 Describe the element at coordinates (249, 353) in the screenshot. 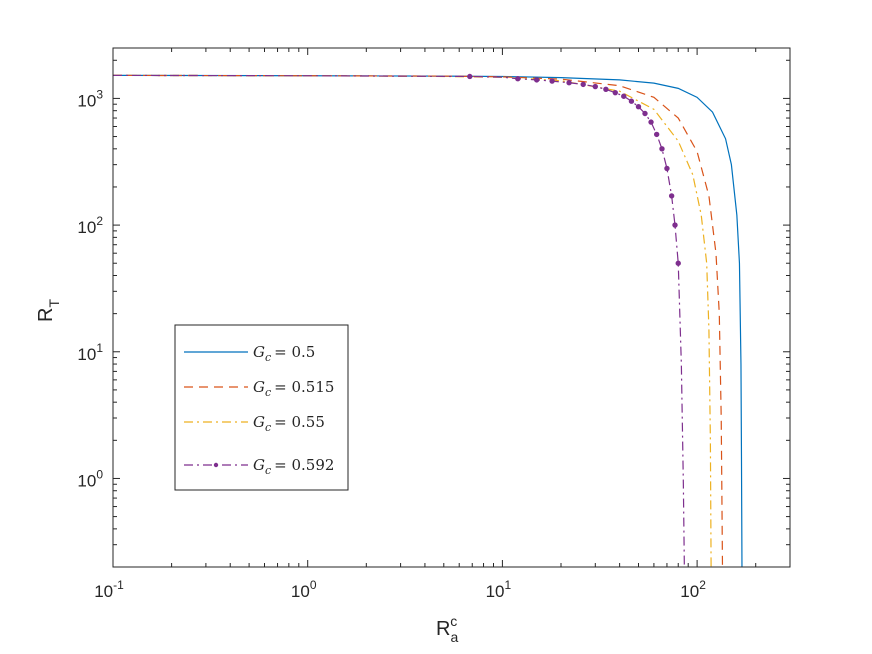

I see `legend-entry: Gc = 0.5` at that location.